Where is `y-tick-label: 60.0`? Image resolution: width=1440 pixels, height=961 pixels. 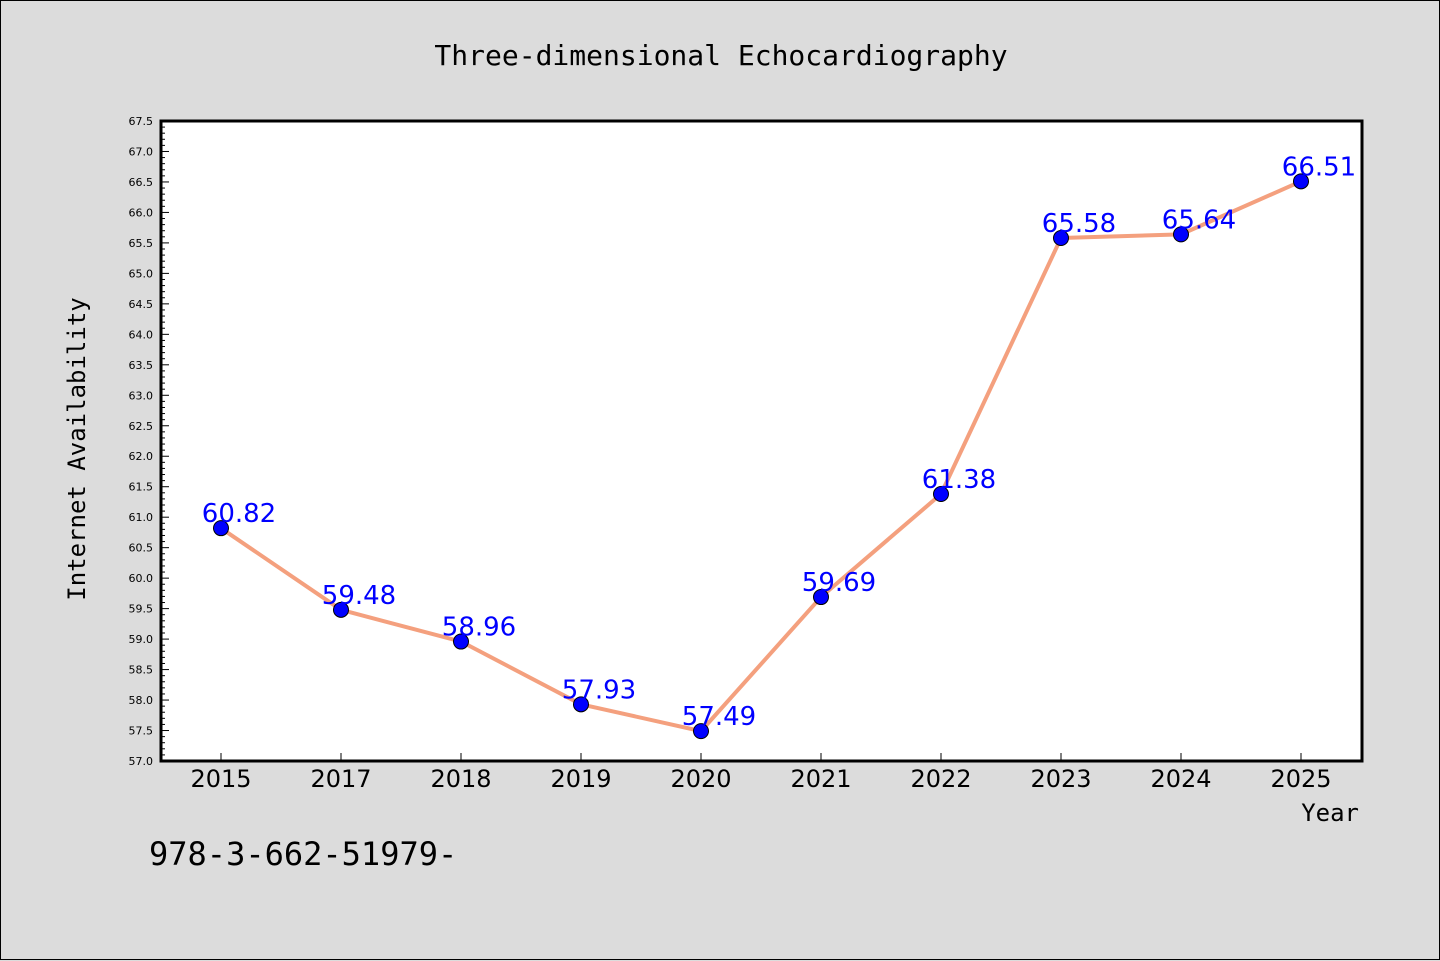 y-tick-label: 60.0 is located at coordinates (141, 578).